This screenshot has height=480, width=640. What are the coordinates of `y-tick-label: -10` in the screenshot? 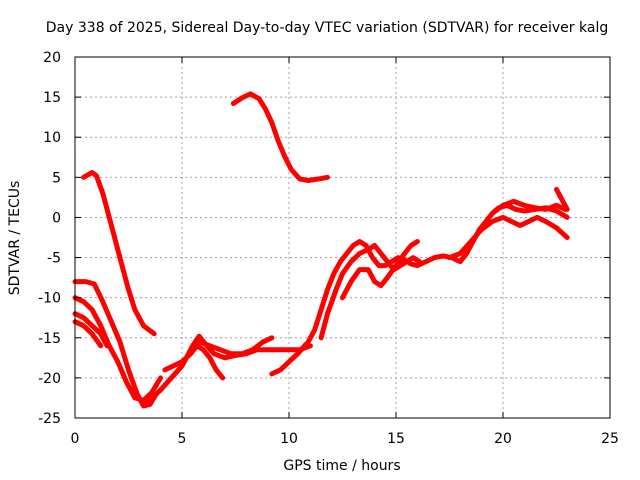 It's located at (49, 299).